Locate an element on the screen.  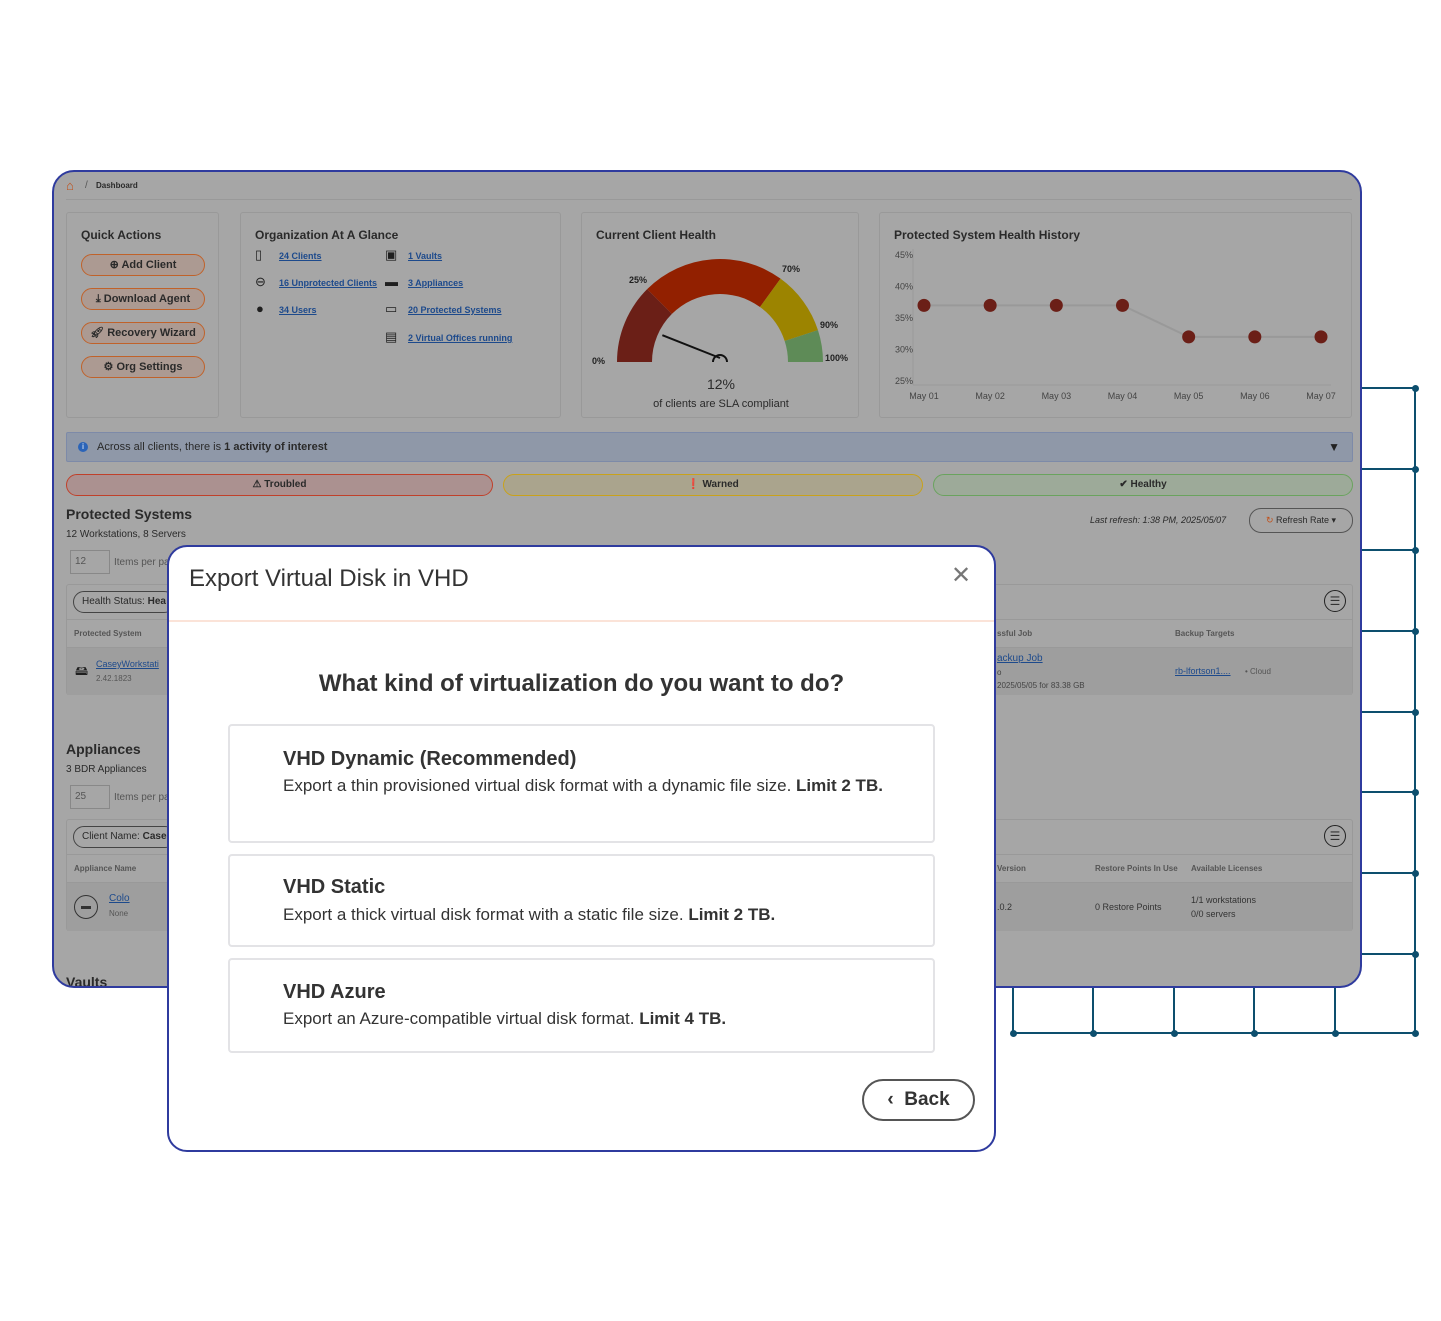
gauge-caption: of clients are SLA compliant is located at coordinates (721, 404).